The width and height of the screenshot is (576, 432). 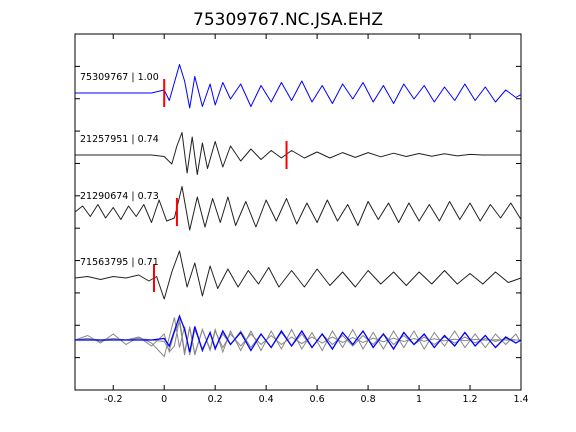 I want to click on overlay-reference-line, so click(x=298, y=333).